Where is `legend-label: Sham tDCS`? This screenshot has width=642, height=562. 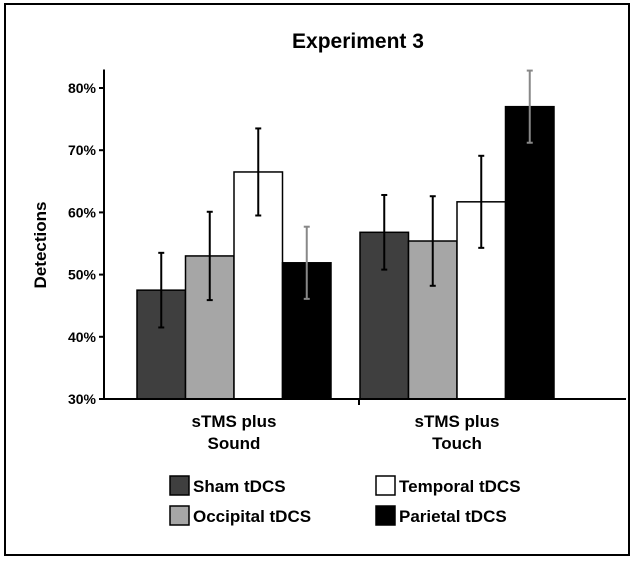 legend-label: Sham tDCS is located at coordinates (239, 486).